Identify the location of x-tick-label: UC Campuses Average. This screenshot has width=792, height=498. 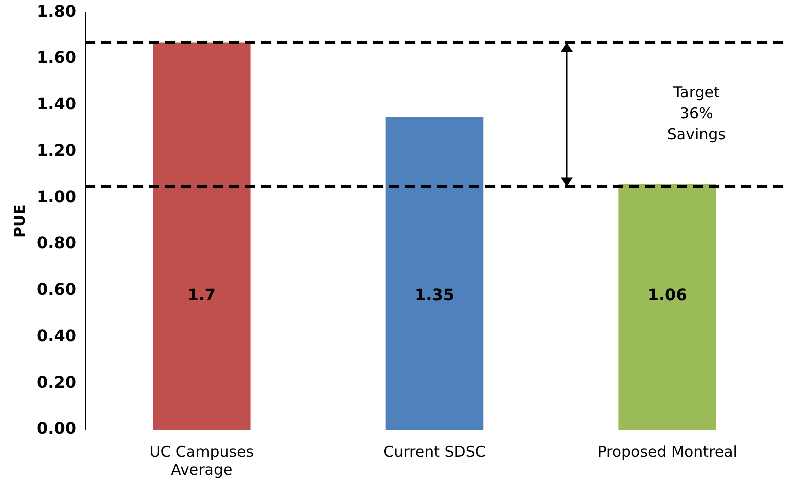
(202, 460).